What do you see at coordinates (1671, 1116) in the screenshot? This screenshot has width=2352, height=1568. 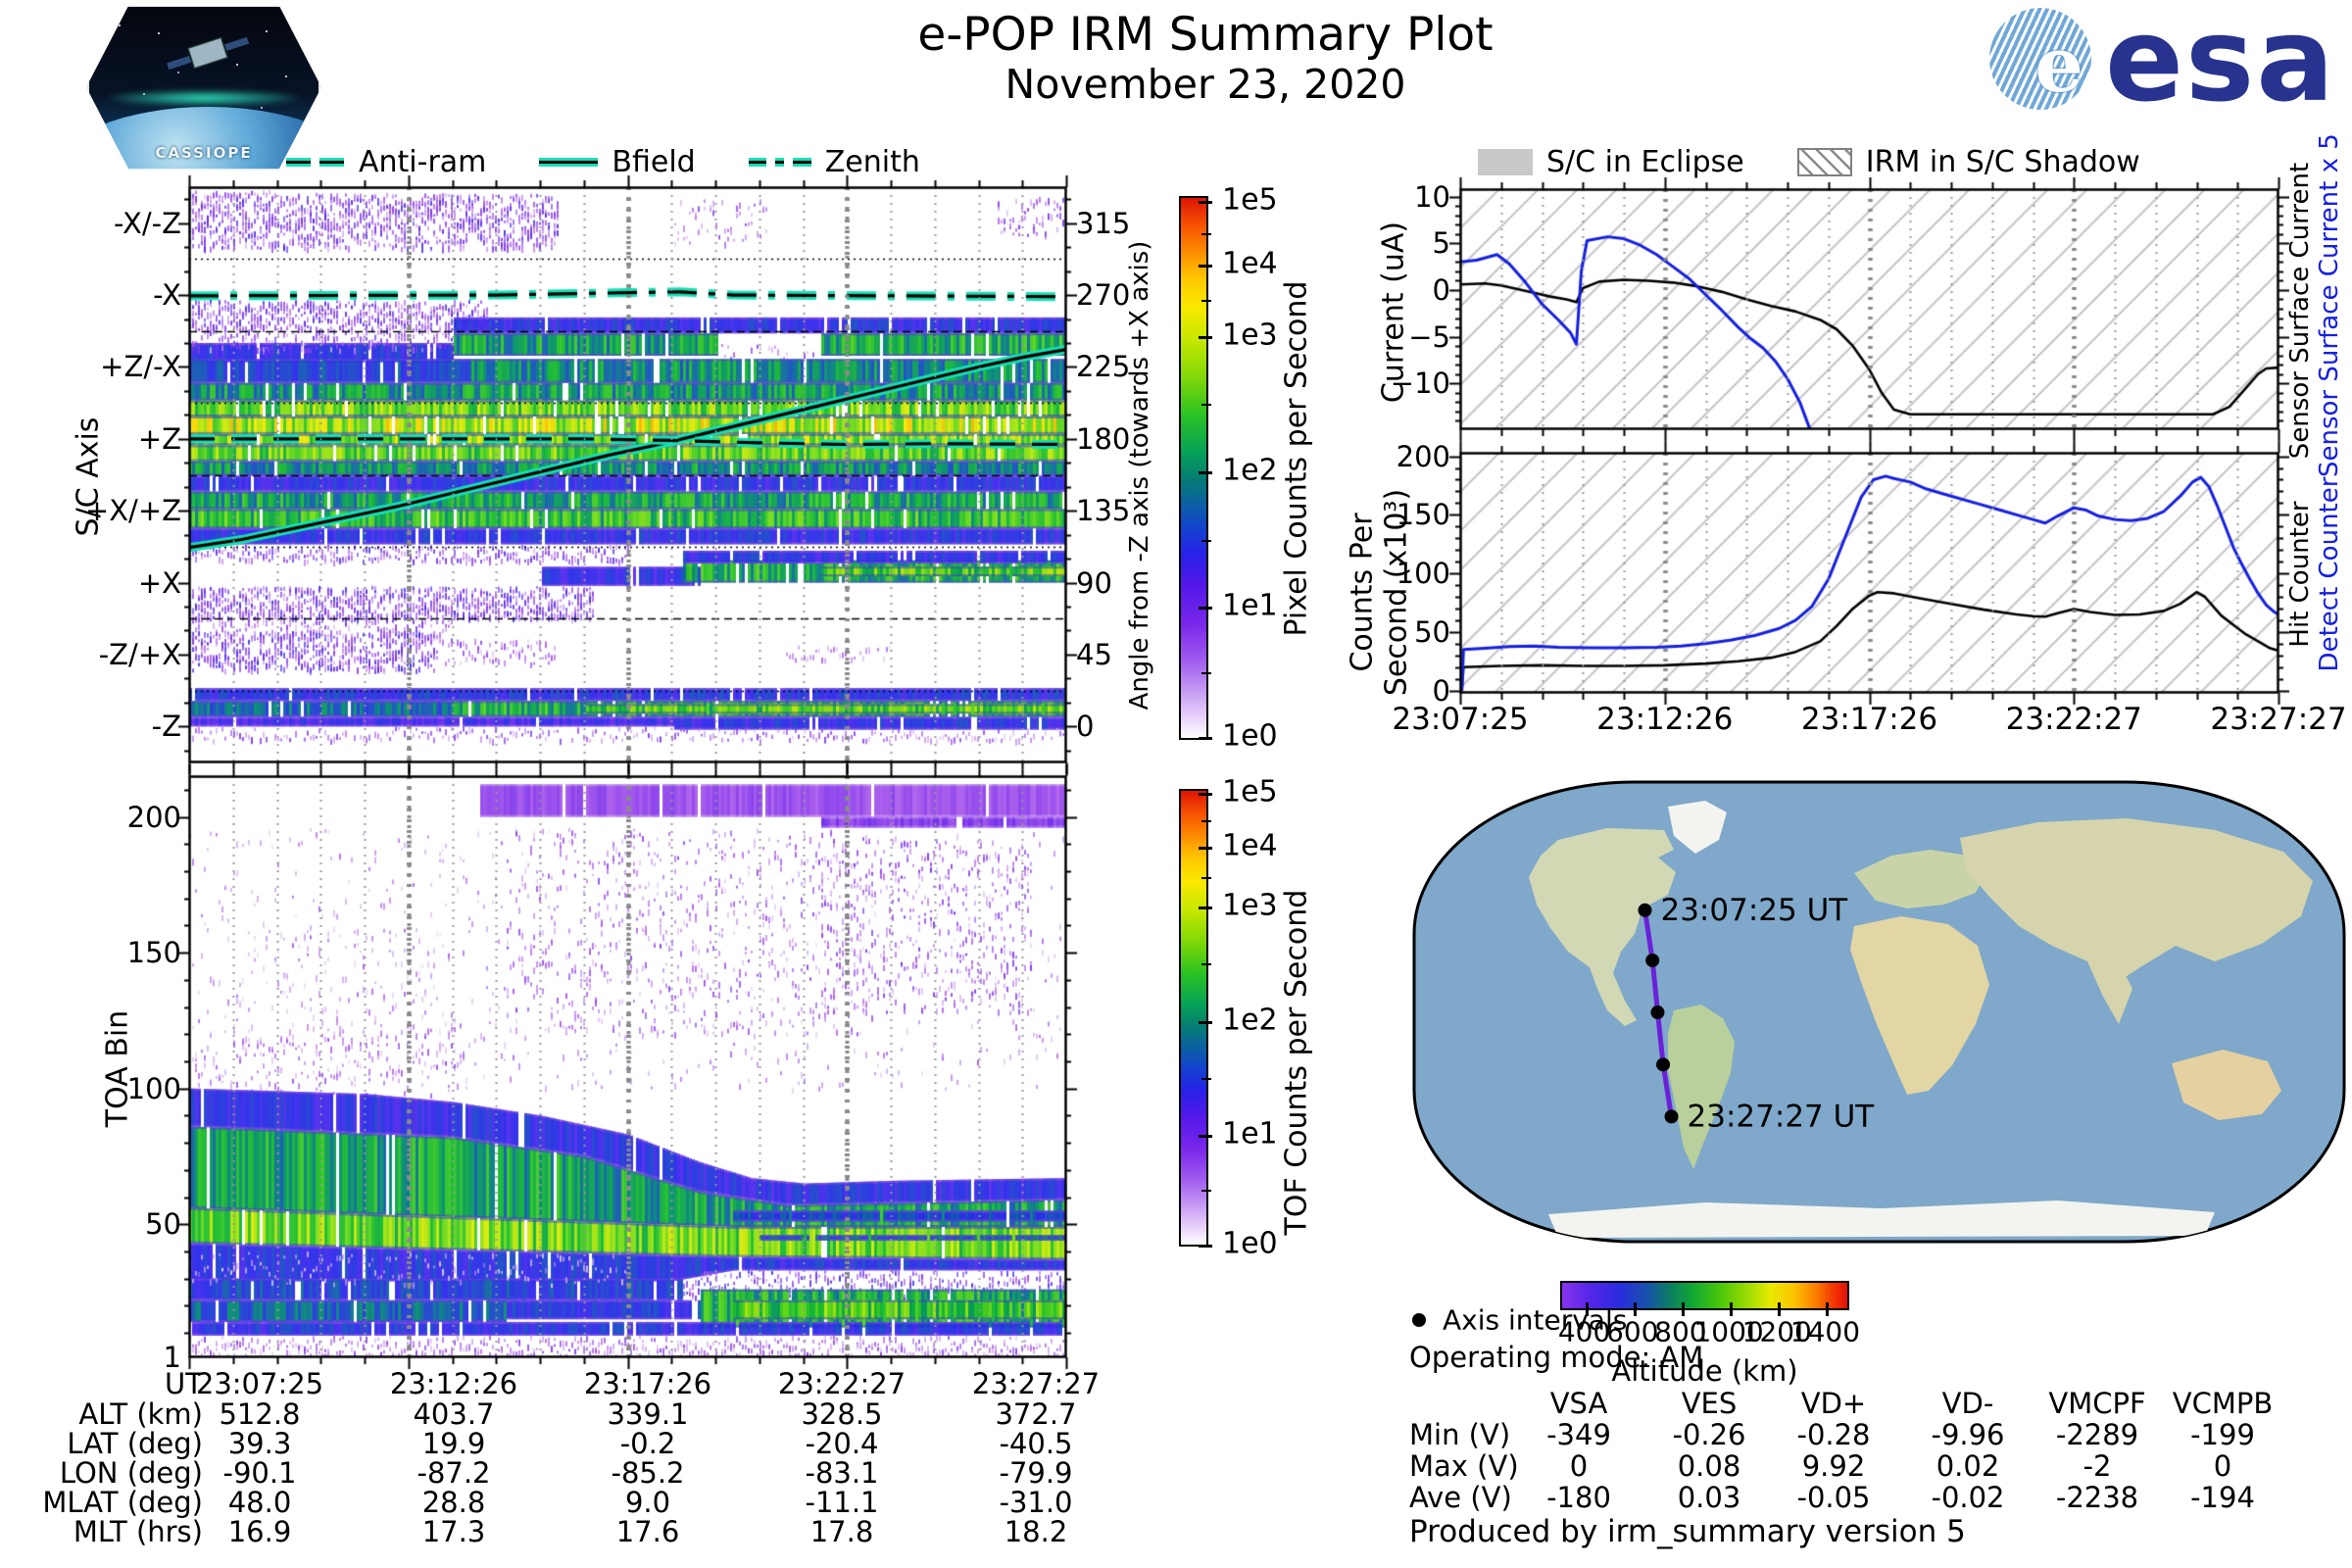 I see `axis-interval-dot` at bounding box center [1671, 1116].